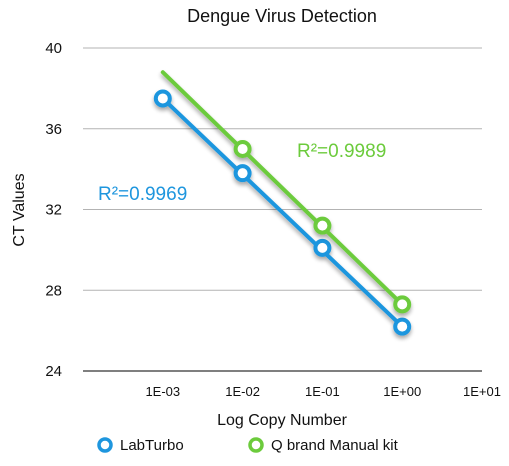 Image resolution: width=509 pixels, height=466 pixels. Describe the element at coordinates (53, 290) in the screenshot. I see `y-tick-label: 28` at that location.